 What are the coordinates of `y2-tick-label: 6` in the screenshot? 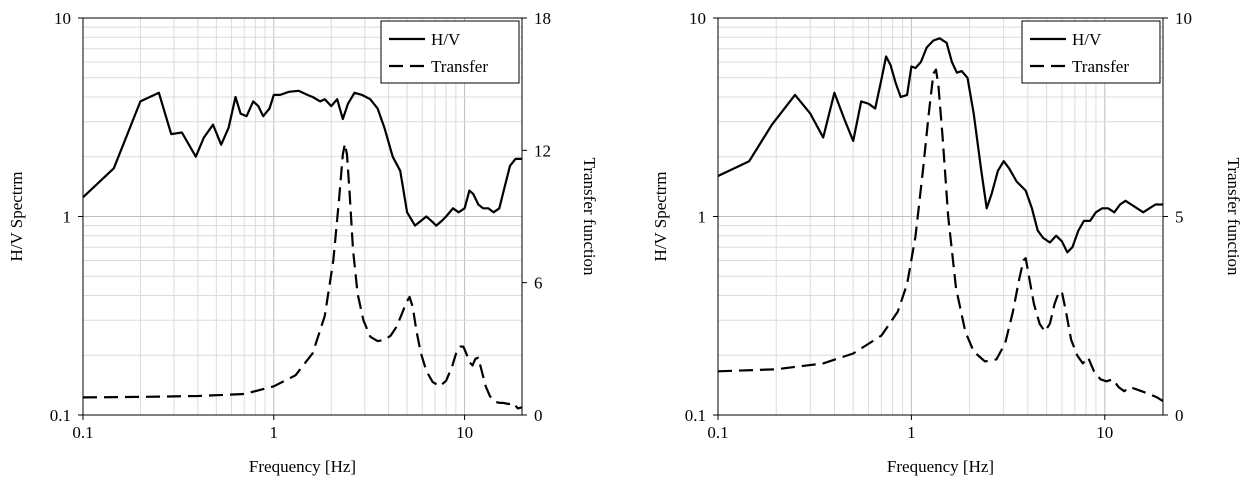 It's located at (538, 283).